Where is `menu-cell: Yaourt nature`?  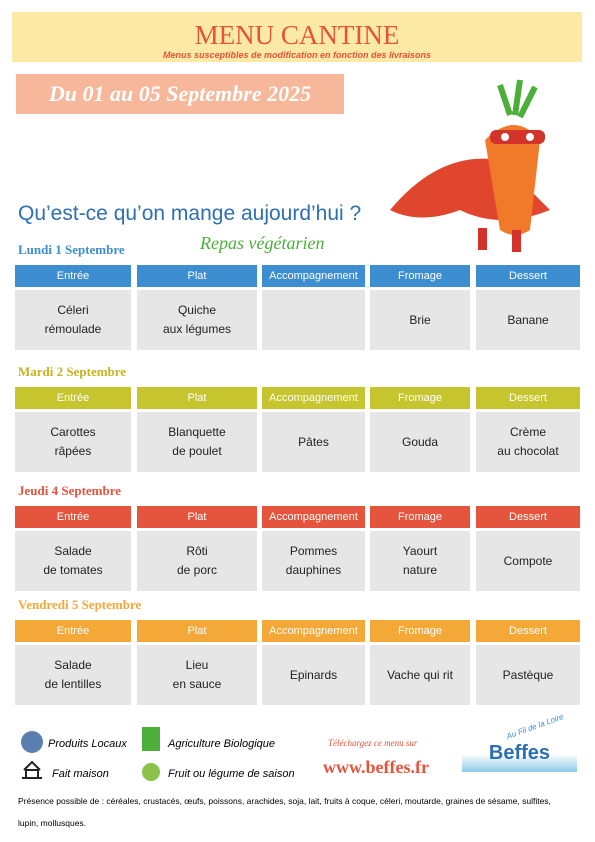
menu-cell: Yaourt nature is located at coordinates (420, 561).